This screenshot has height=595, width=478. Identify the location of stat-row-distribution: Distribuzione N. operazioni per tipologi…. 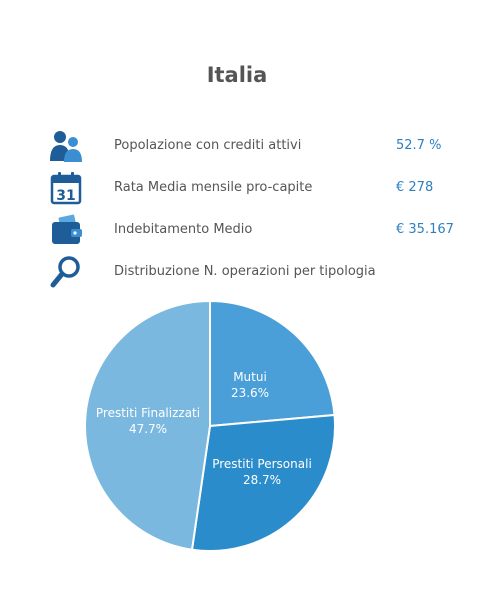
(239, 274).